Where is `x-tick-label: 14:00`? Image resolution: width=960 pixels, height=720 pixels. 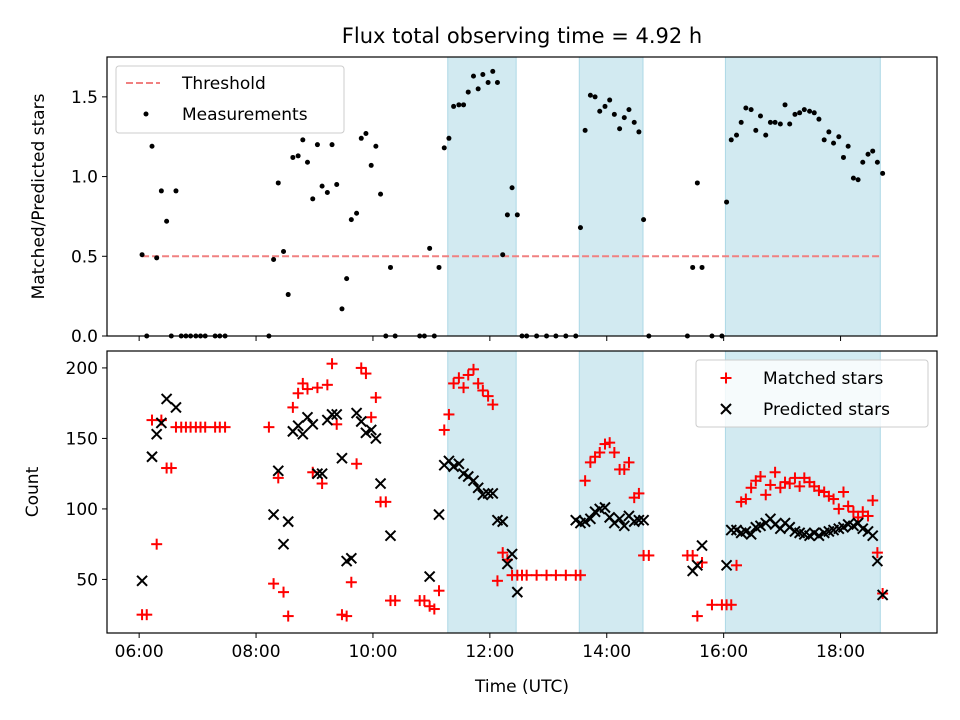
x-tick-label: 14:00 is located at coordinates (606, 652).